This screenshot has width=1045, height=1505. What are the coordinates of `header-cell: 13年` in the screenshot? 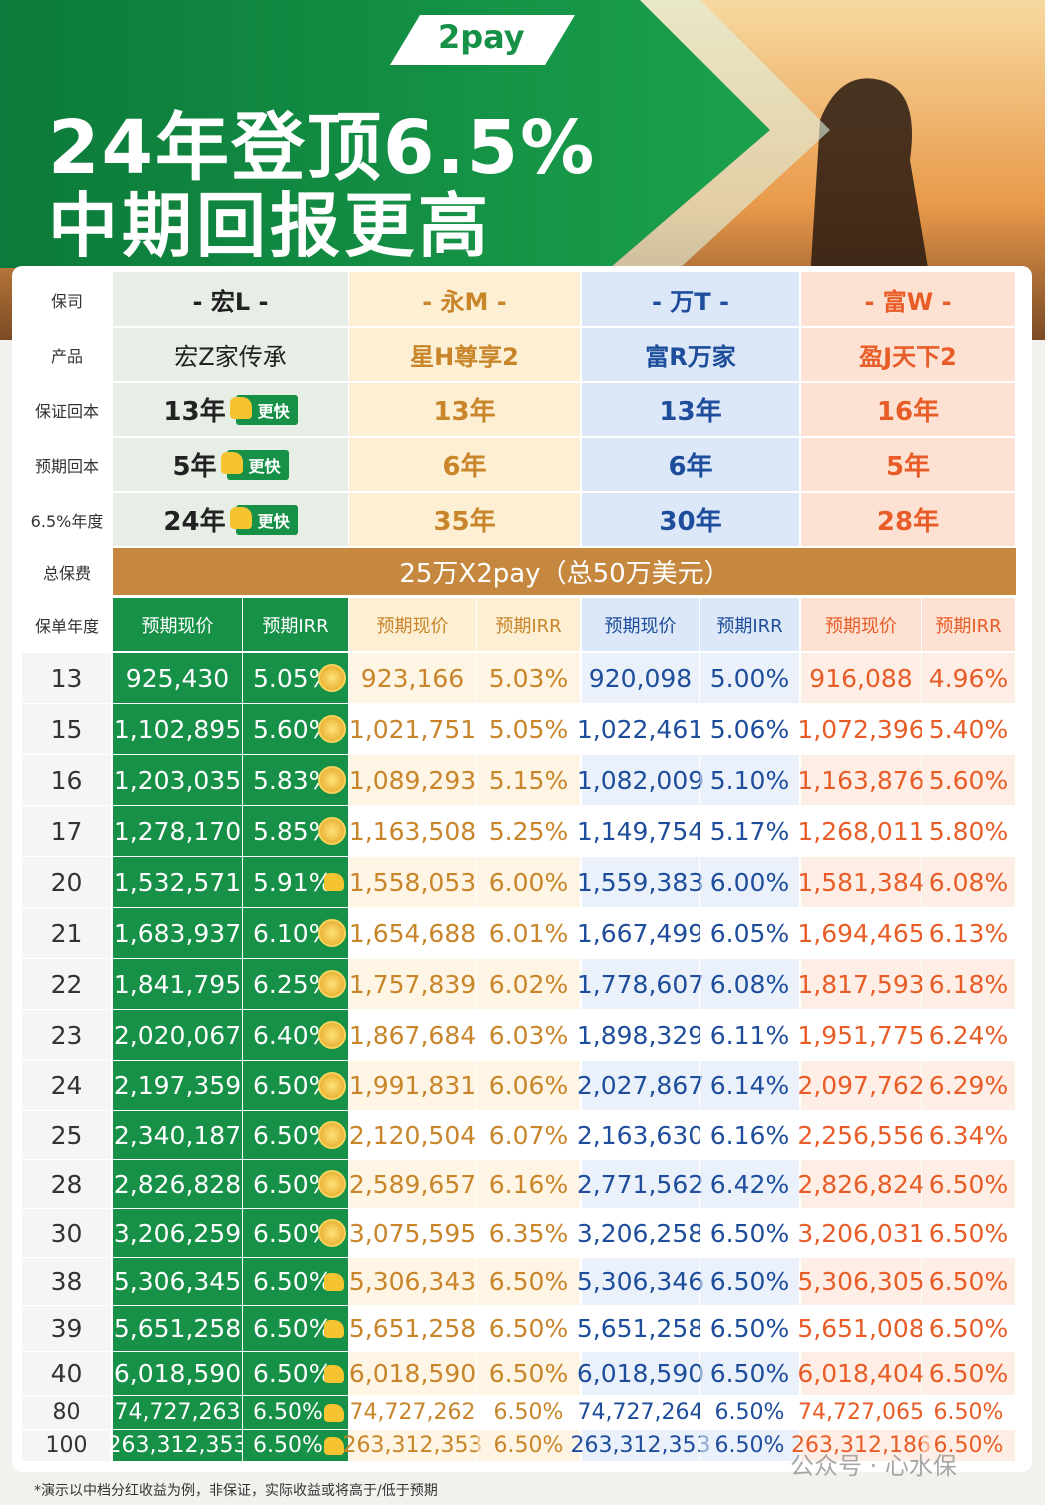 It's located at (690, 409).